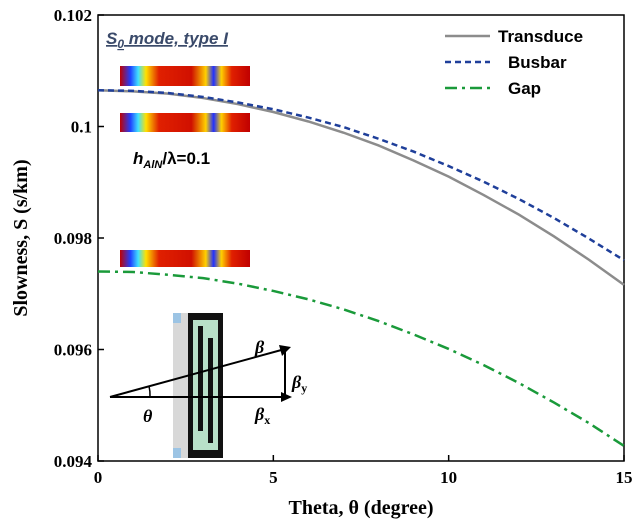  What do you see at coordinates (148, 416) in the screenshot?
I see `theta-label: θ` at bounding box center [148, 416].